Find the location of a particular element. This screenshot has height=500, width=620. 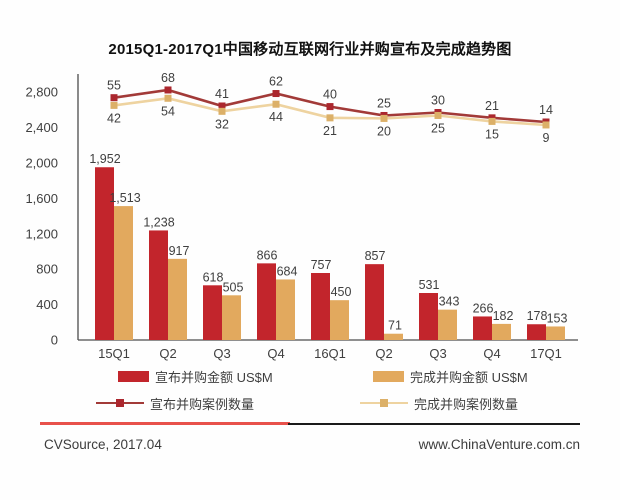

bar-label-completed: 450 is located at coordinates (341, 292).